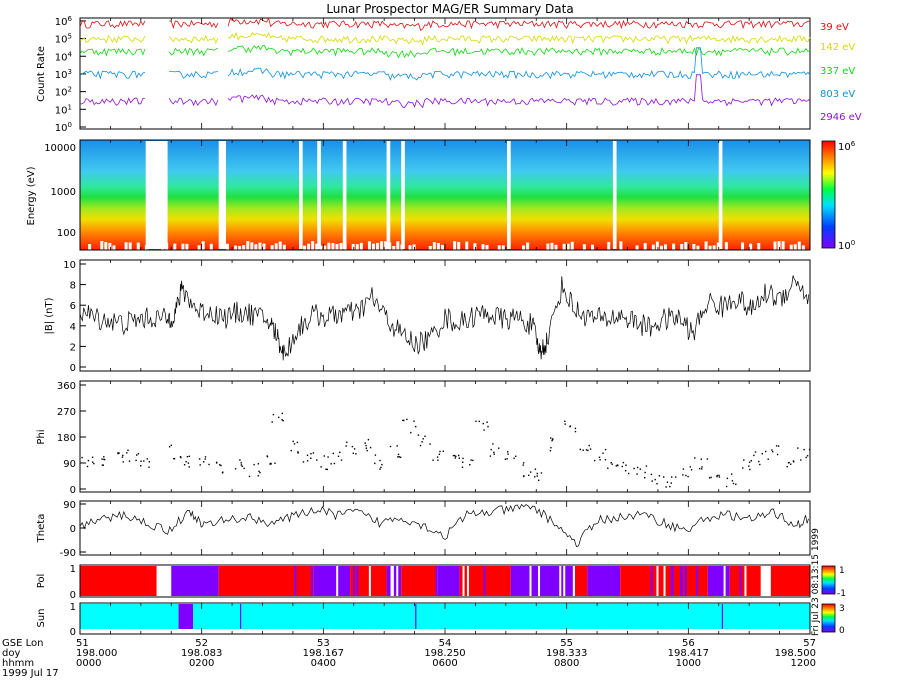  Describe the element at coordinates (64, 21) in the screenshot. I see `count-rate-tick: 10⁶` at that location.